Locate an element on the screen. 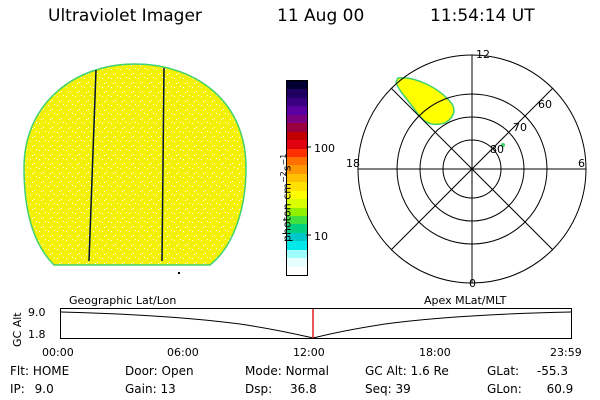 The width and height of the screenshot is (600, 400). mlt-label-18: 18 is located at coordinates (353, 163).